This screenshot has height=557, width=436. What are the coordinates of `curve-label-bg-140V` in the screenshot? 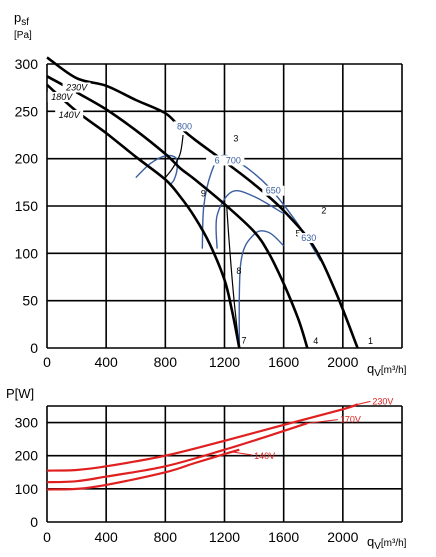 It's located at (69, 114).